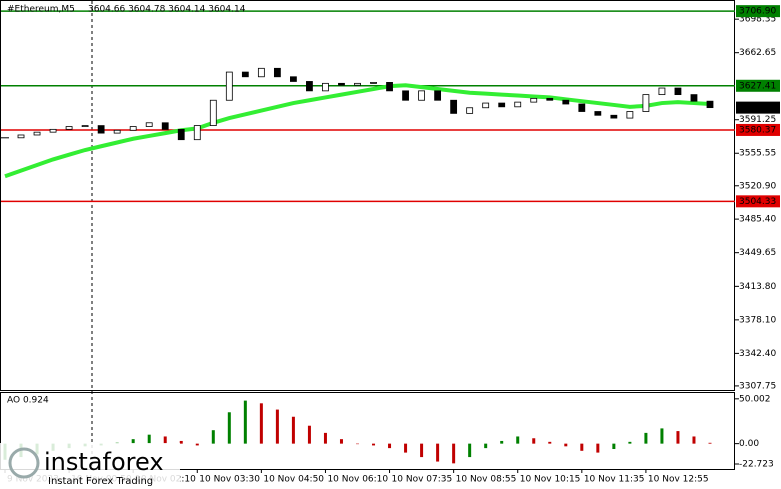  What do you see at coordinates (757, 186) in the screenshot?
I see `y-tick-label: 3520.90` at bounding box center [757, 186].